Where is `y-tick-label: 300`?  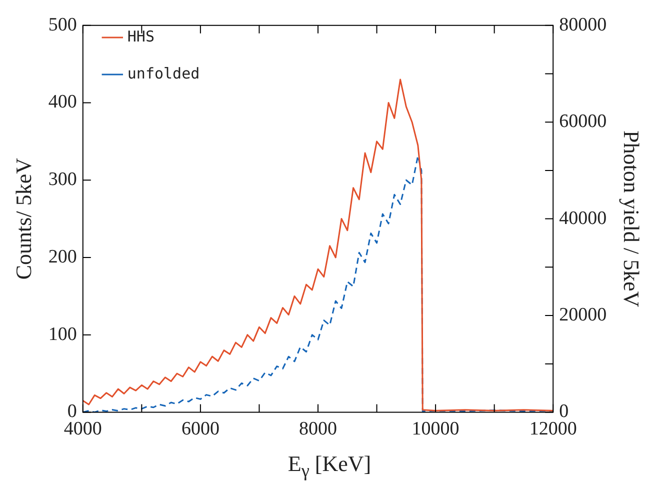 y-tick-label: 300 is located at coordinates (62, 179).